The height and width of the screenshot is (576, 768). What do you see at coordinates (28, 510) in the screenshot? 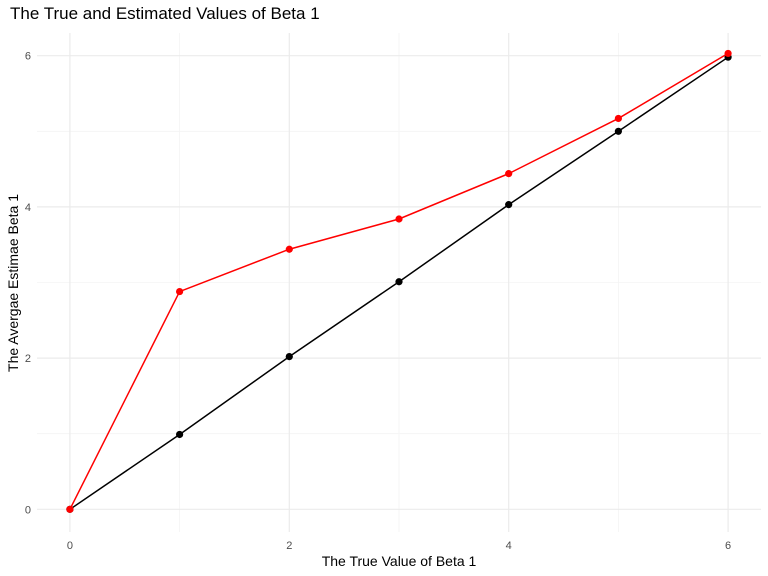
I see `y-tick-label: 0` at bounding box center [28, 510].